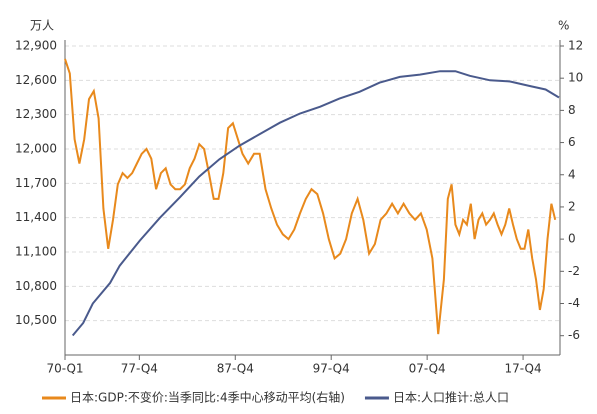 Image resolution: width=597 pixels, height=414 pixels. I want to click on y-tick-label: 11,400, so click(36, 217).